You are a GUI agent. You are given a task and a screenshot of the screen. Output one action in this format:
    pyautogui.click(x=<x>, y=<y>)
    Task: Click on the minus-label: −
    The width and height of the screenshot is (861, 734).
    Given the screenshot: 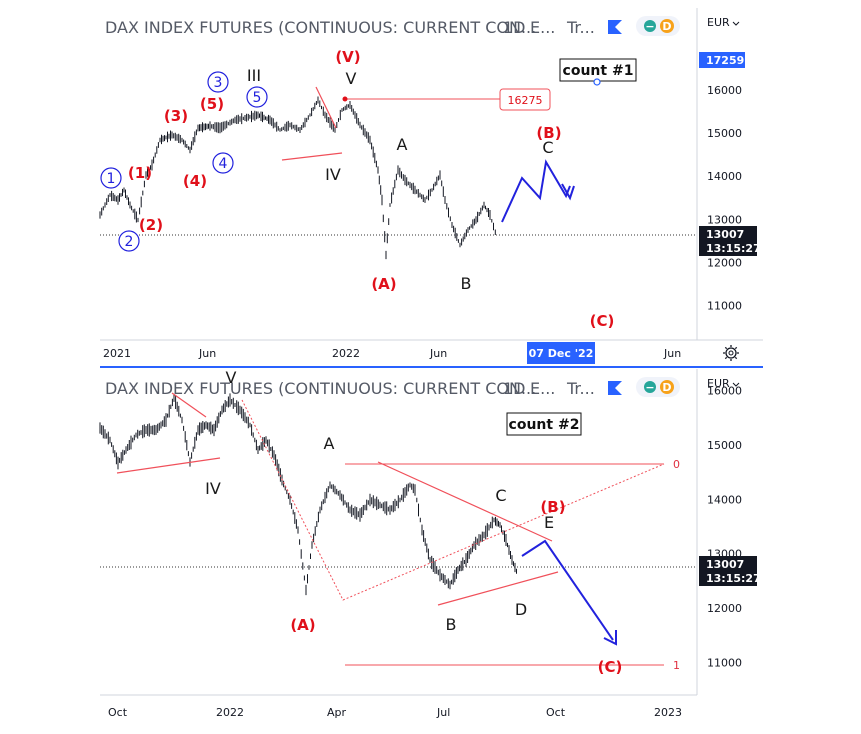 What is the action you would take?
    pyautogui.click(x=649, y=26)
    